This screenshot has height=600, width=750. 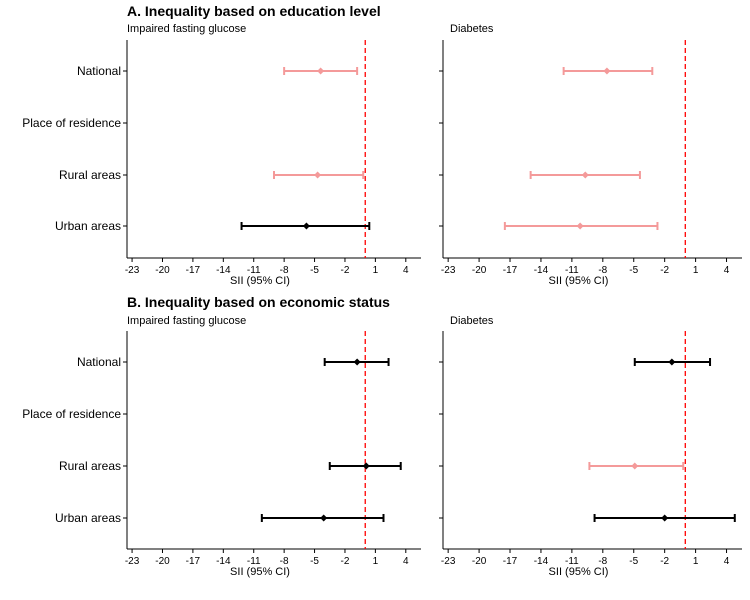 What do you see at coordinates (696, 270) in the screenshot?
I see `x-tick-label-a-diabetes: 1` at bounding box center [696, 270].